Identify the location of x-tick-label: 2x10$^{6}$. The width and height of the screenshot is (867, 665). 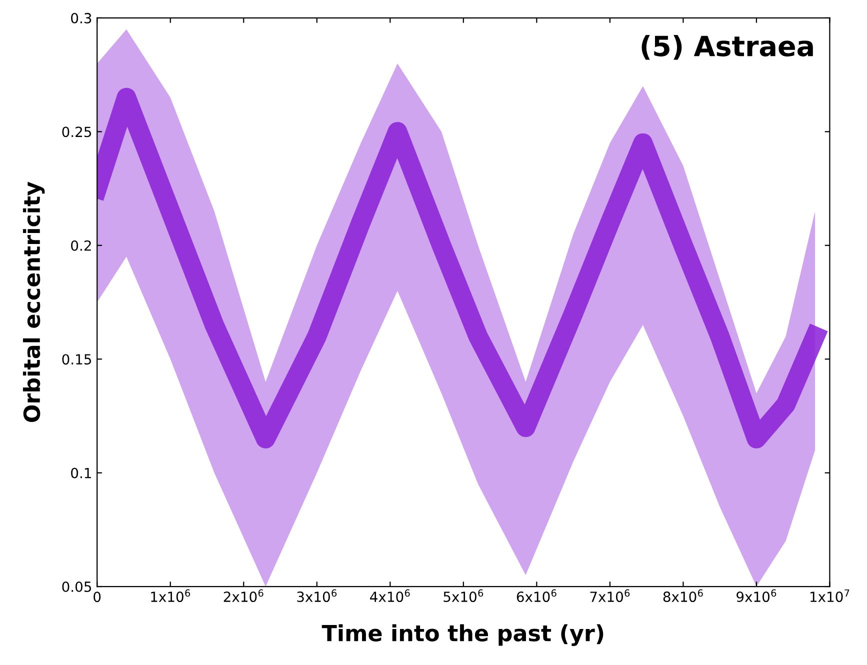
(244, 595).